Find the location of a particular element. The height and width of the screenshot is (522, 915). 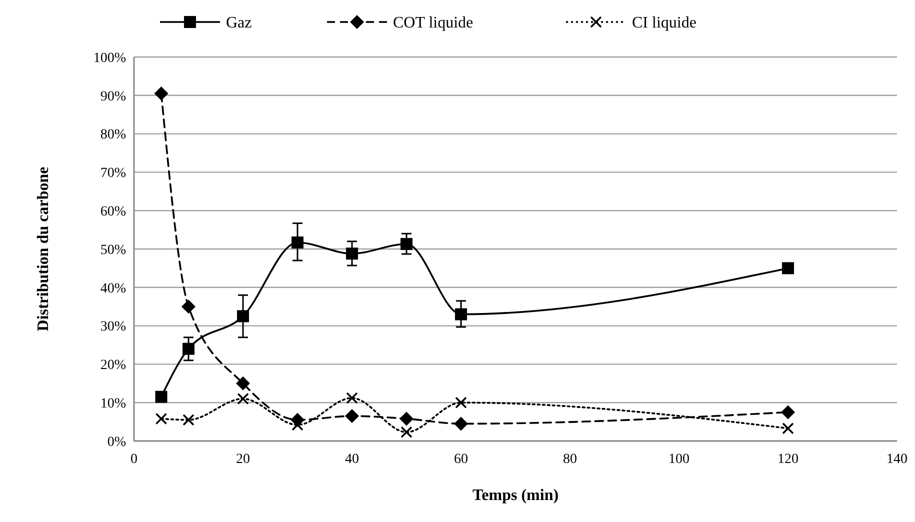

y-tick-label: 100% is located at coordinates (109, 58).